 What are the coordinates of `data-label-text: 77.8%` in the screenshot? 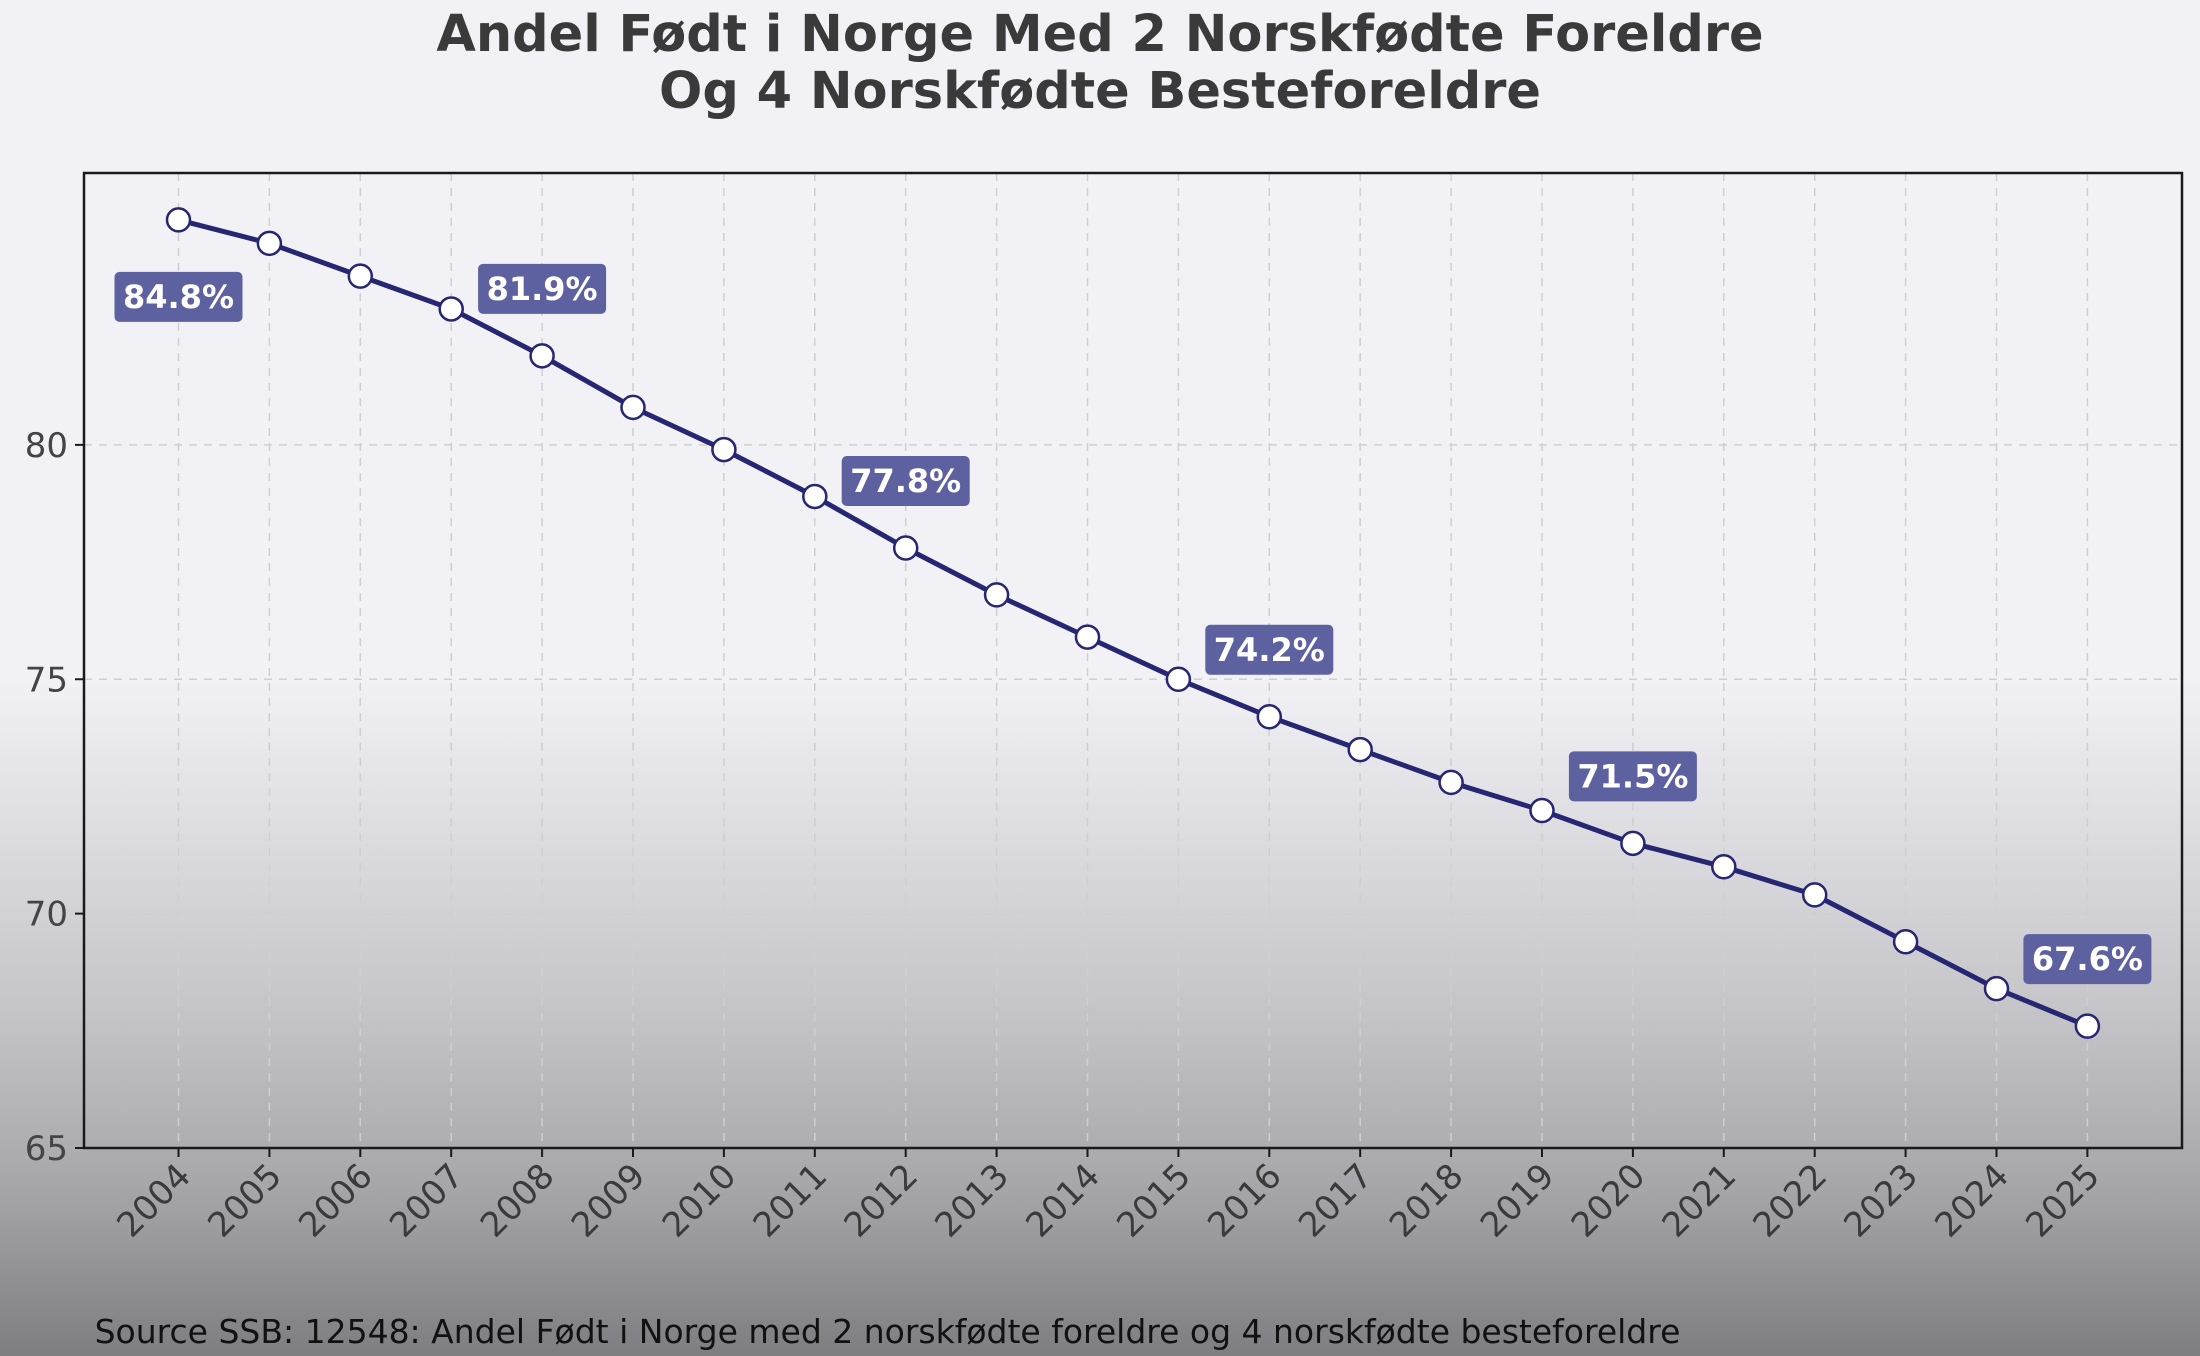 It's located at (905, 481).